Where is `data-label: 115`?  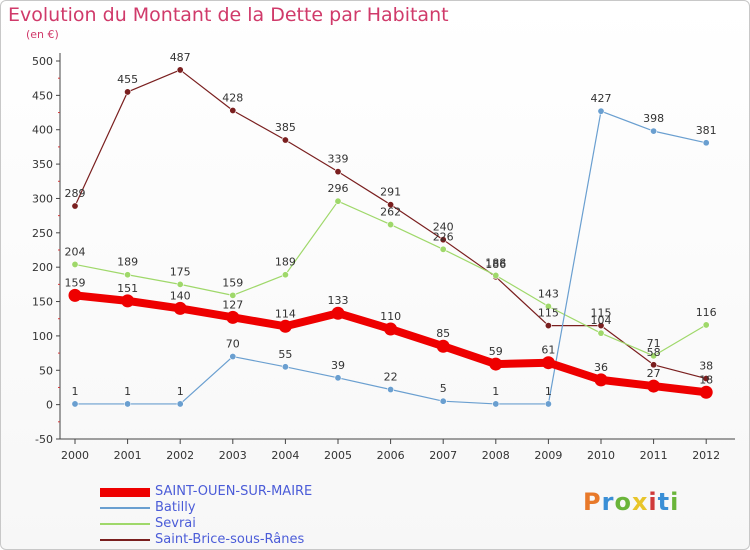 data-label: 115 is located at coordinates (548, 313).